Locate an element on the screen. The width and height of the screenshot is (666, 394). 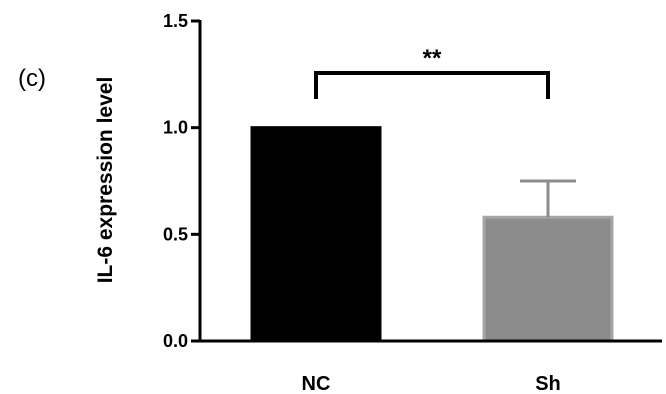
y-tick-label: 0.0 is located at coordinates (175, 341).